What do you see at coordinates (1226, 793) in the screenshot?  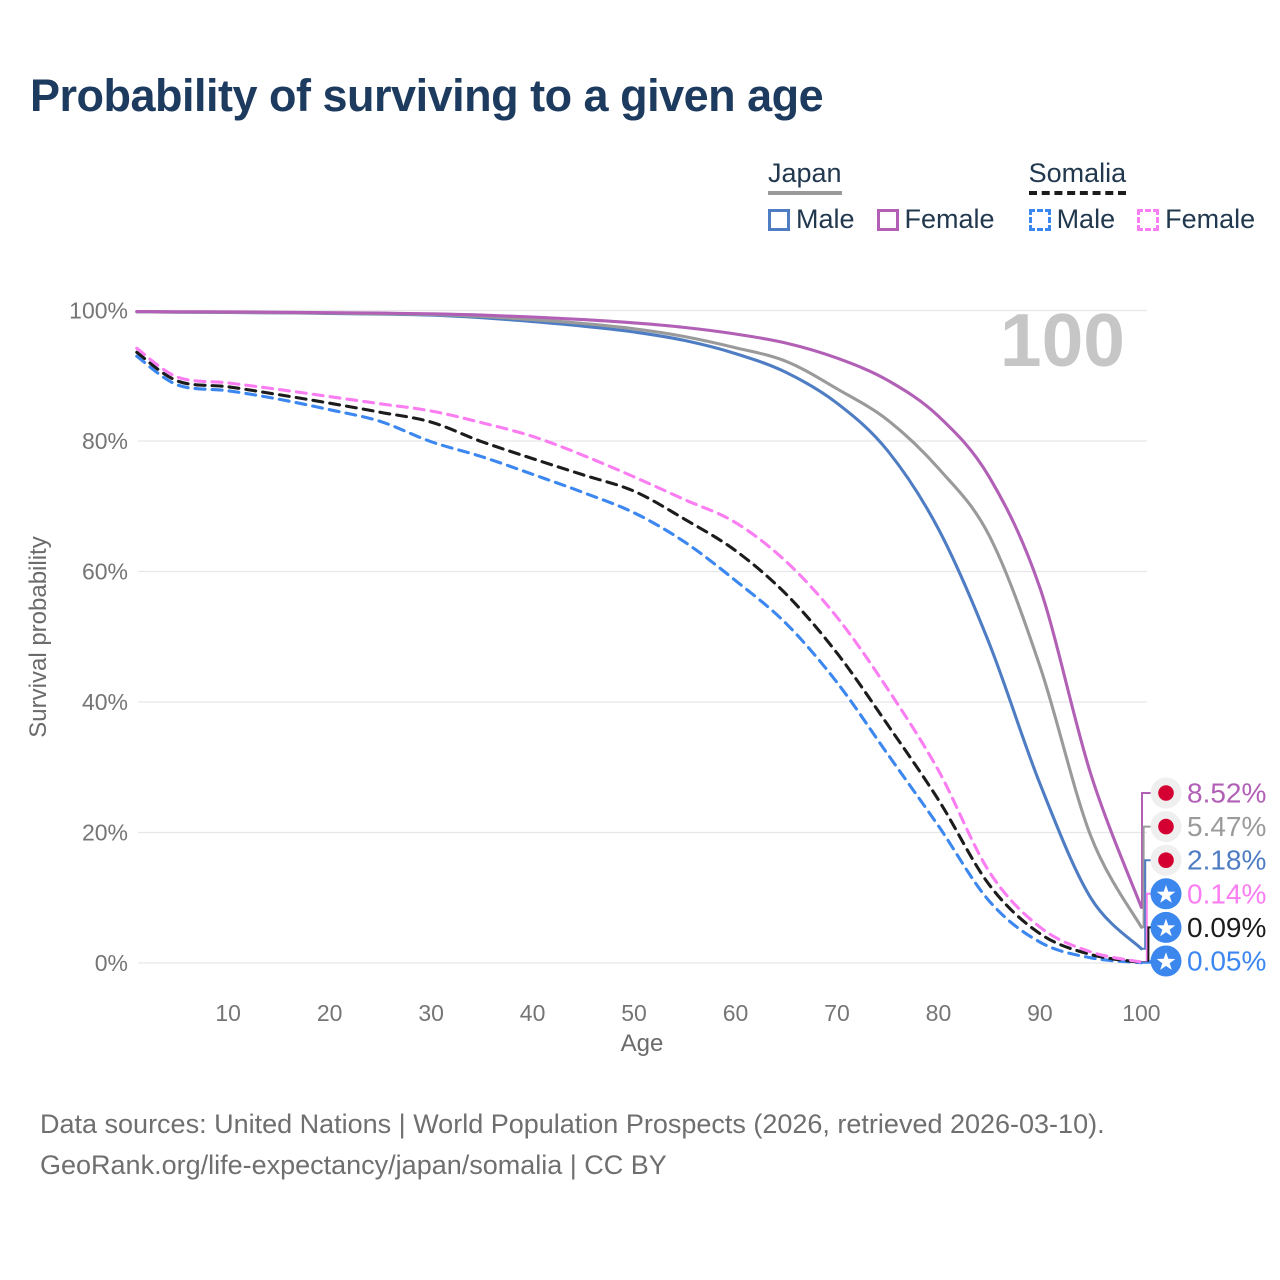 I see `end-value-label-japan-female: 8.52%` at bounding box center [1226, 793].